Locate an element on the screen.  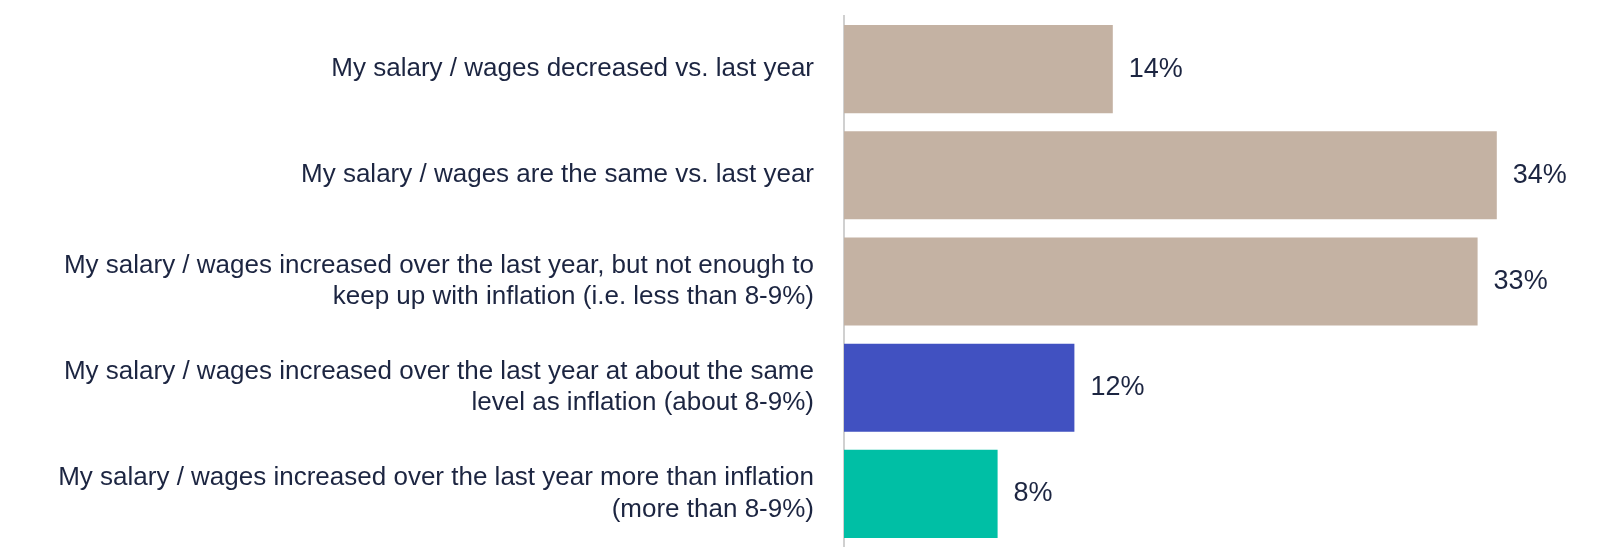
y-tick-label: My salary / wages are the same vs. last year is located at coordinates (558, 173).